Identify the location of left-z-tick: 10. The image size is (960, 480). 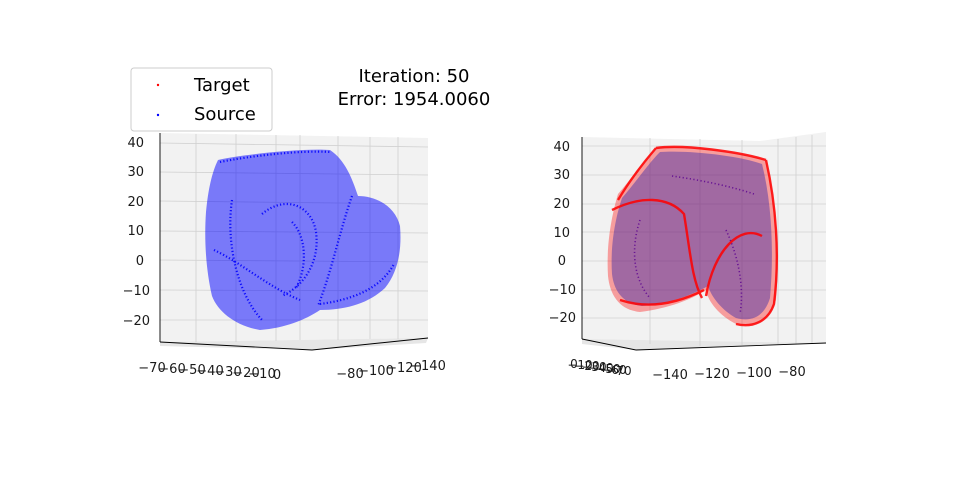
(135, 231).